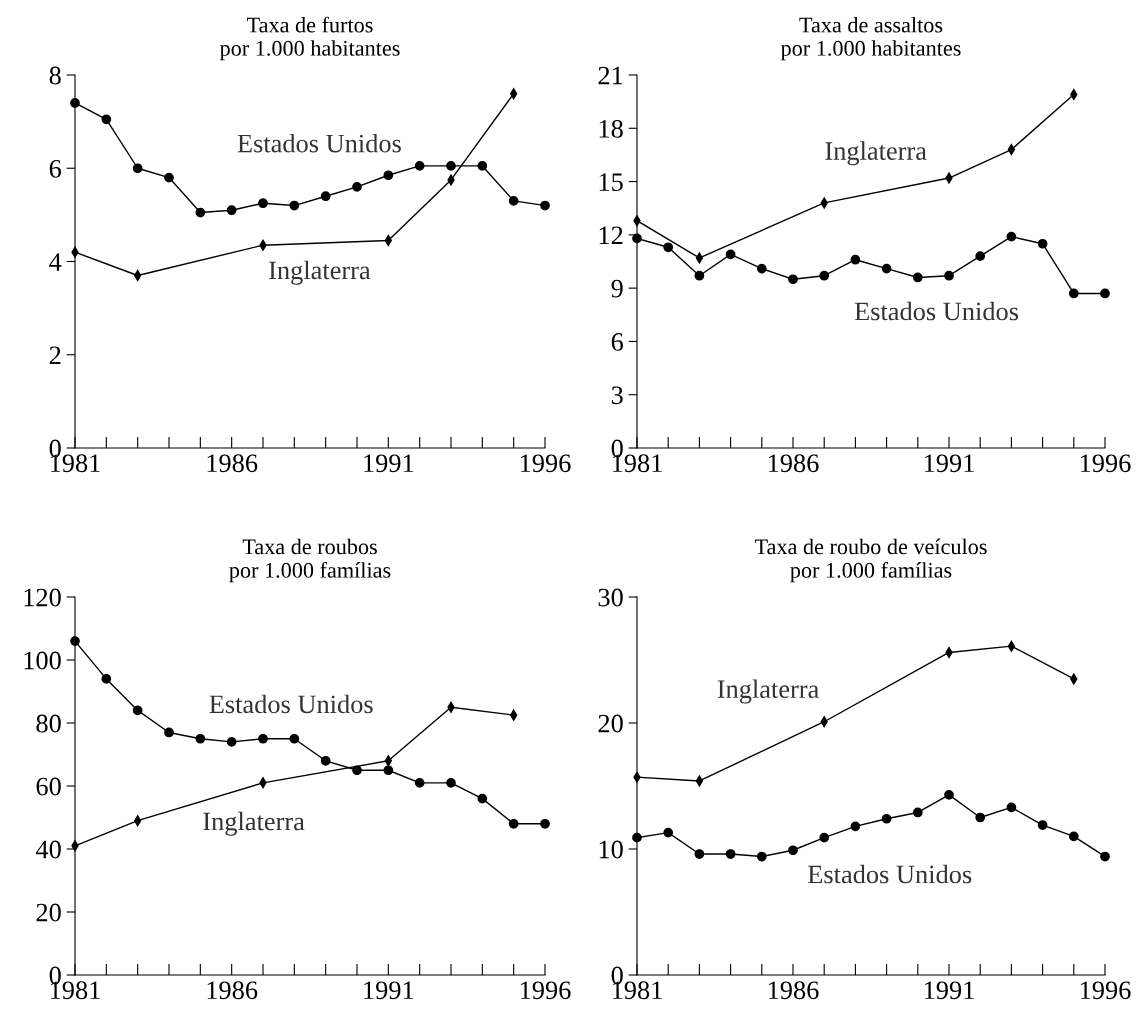 The image size is (1146, 1017). I want to click on y-tick-label: 120, so click(42, 597).